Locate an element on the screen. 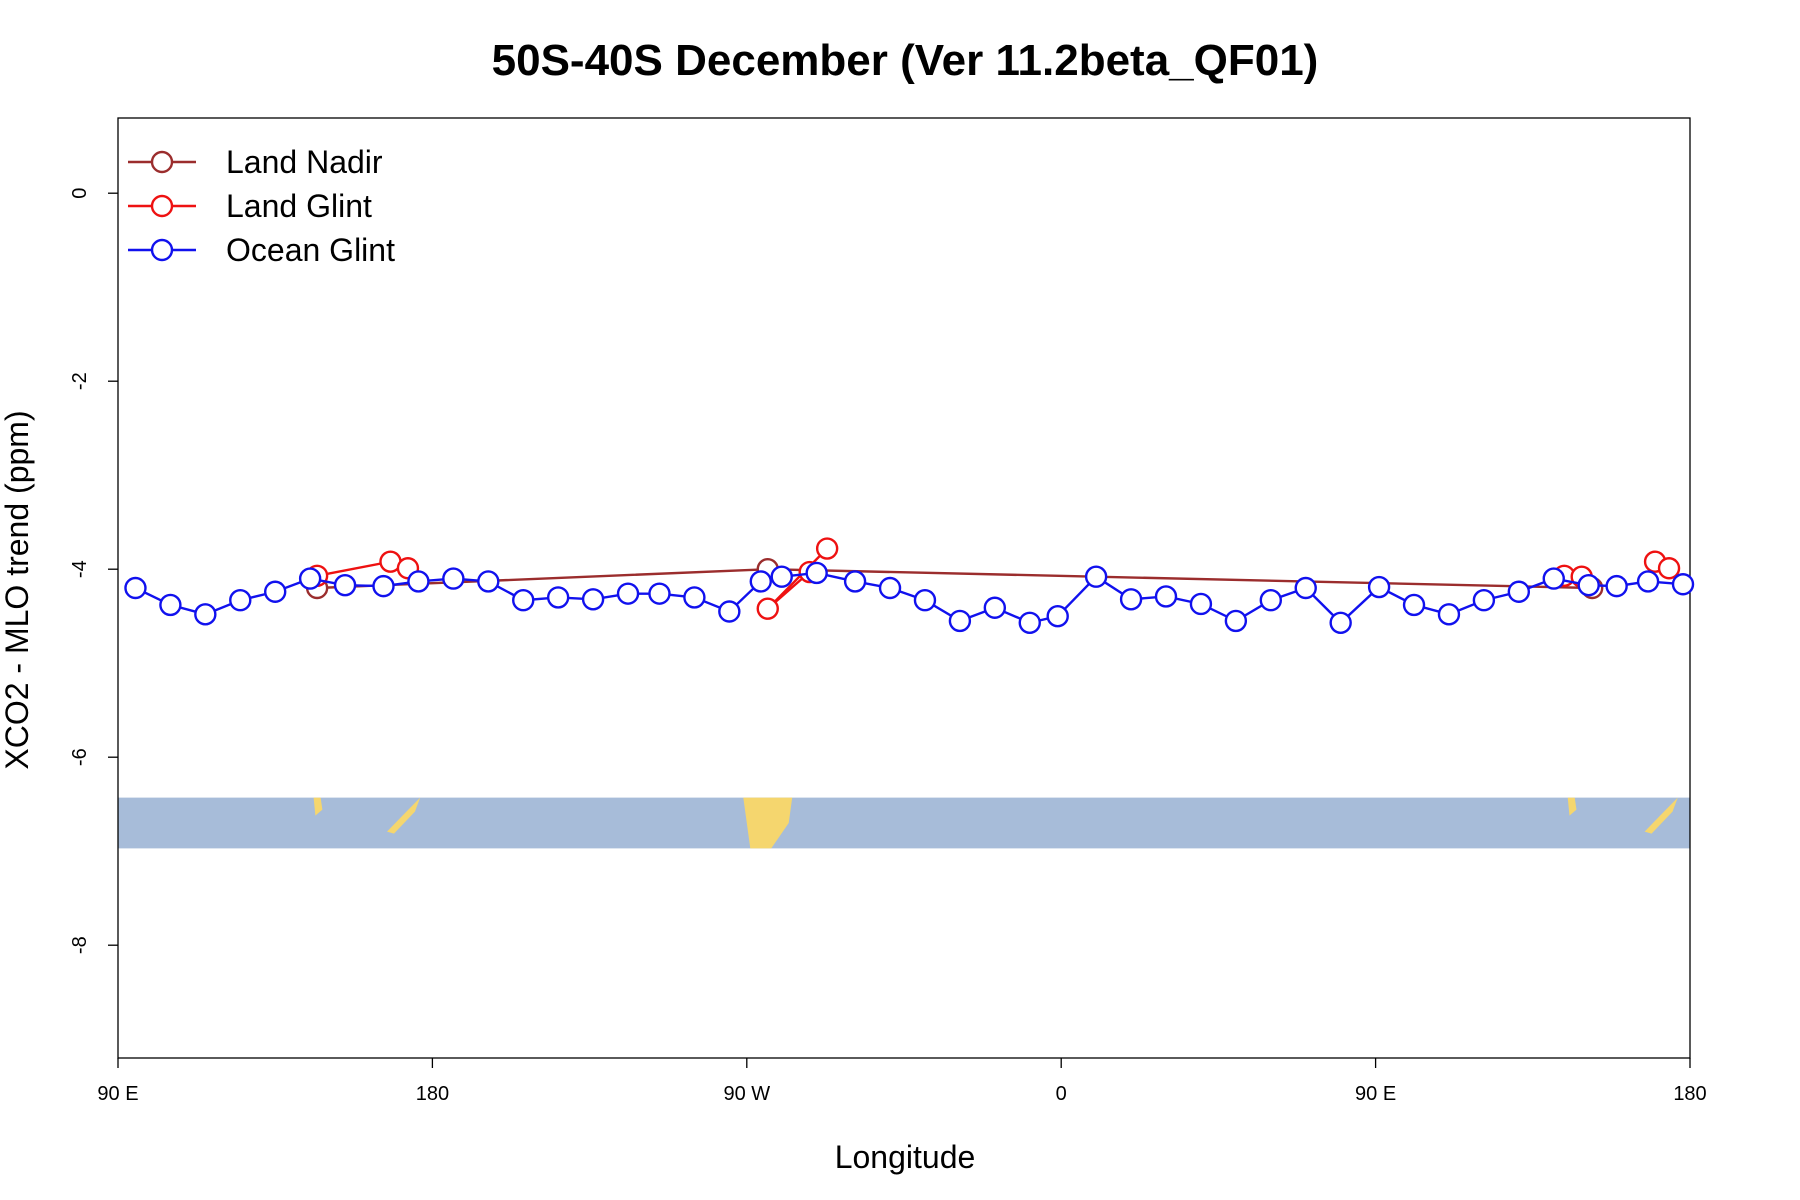 This screenshot has width=1800, height=1200. south-america-landmass is located at coordinates (768, 823).